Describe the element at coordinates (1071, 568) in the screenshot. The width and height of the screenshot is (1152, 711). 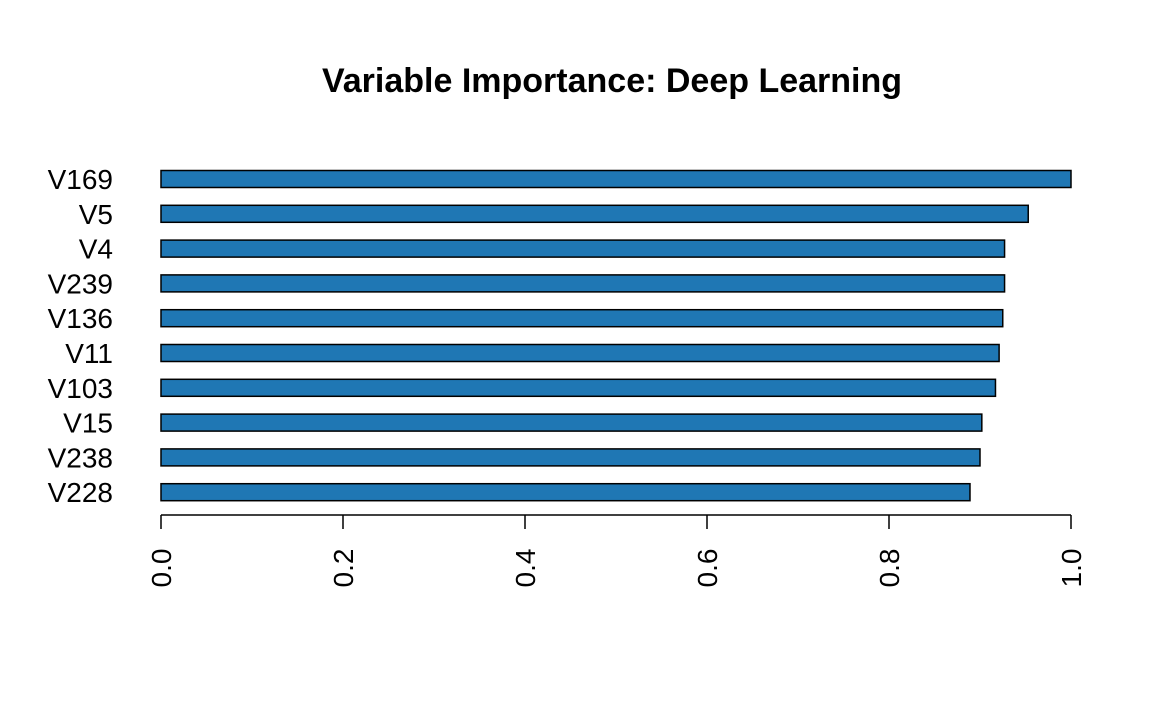
I see `x-tick-label-1.0: 1.0` at that location.